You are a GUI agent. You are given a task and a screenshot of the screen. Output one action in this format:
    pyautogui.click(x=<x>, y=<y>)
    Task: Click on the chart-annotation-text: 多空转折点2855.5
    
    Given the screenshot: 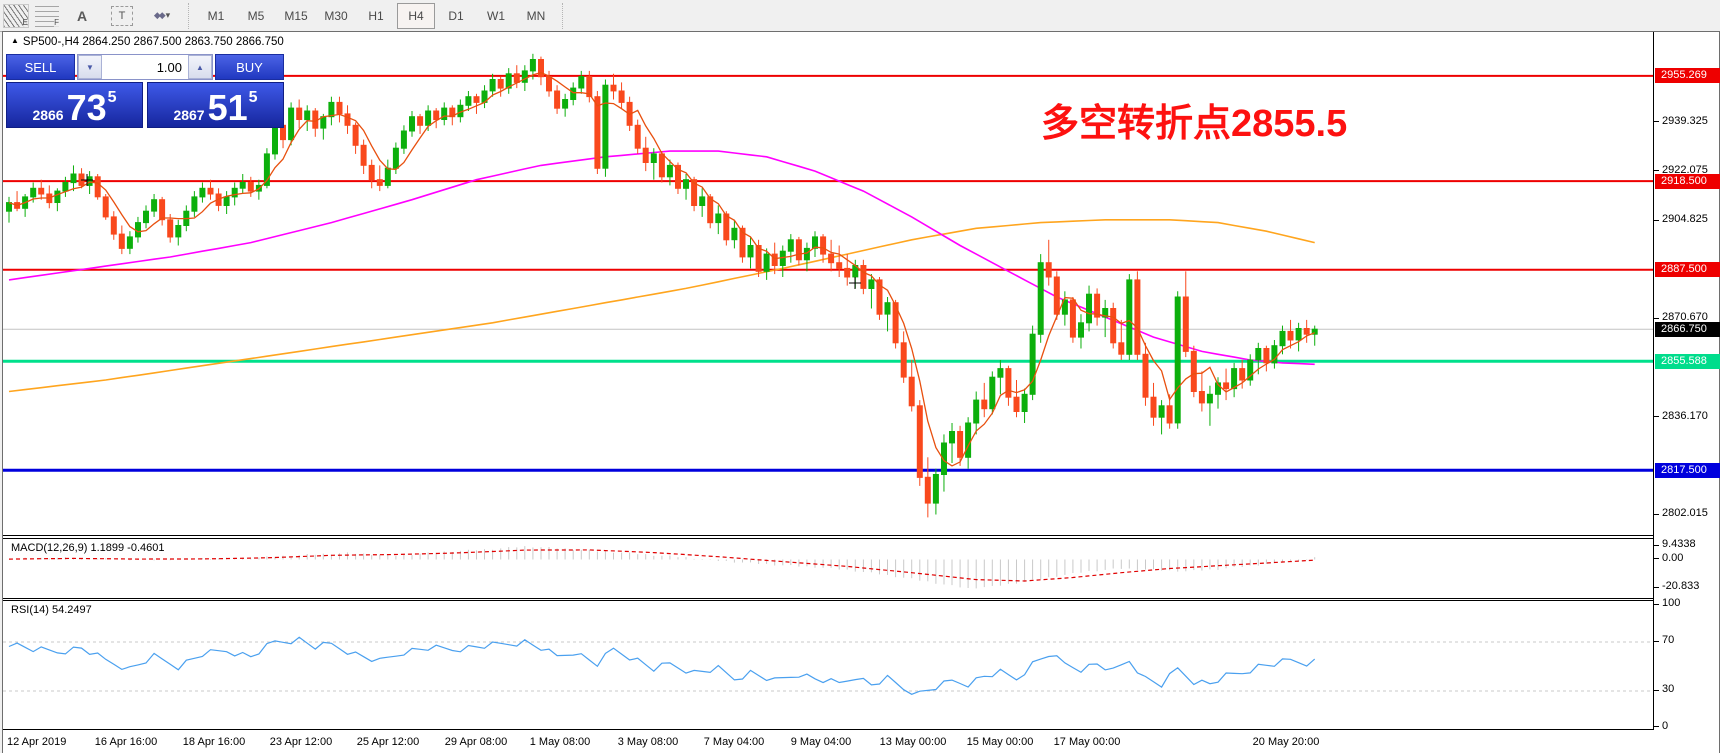 What is the action you would take?
    pyautogui.click(x=1194, y=124)
    